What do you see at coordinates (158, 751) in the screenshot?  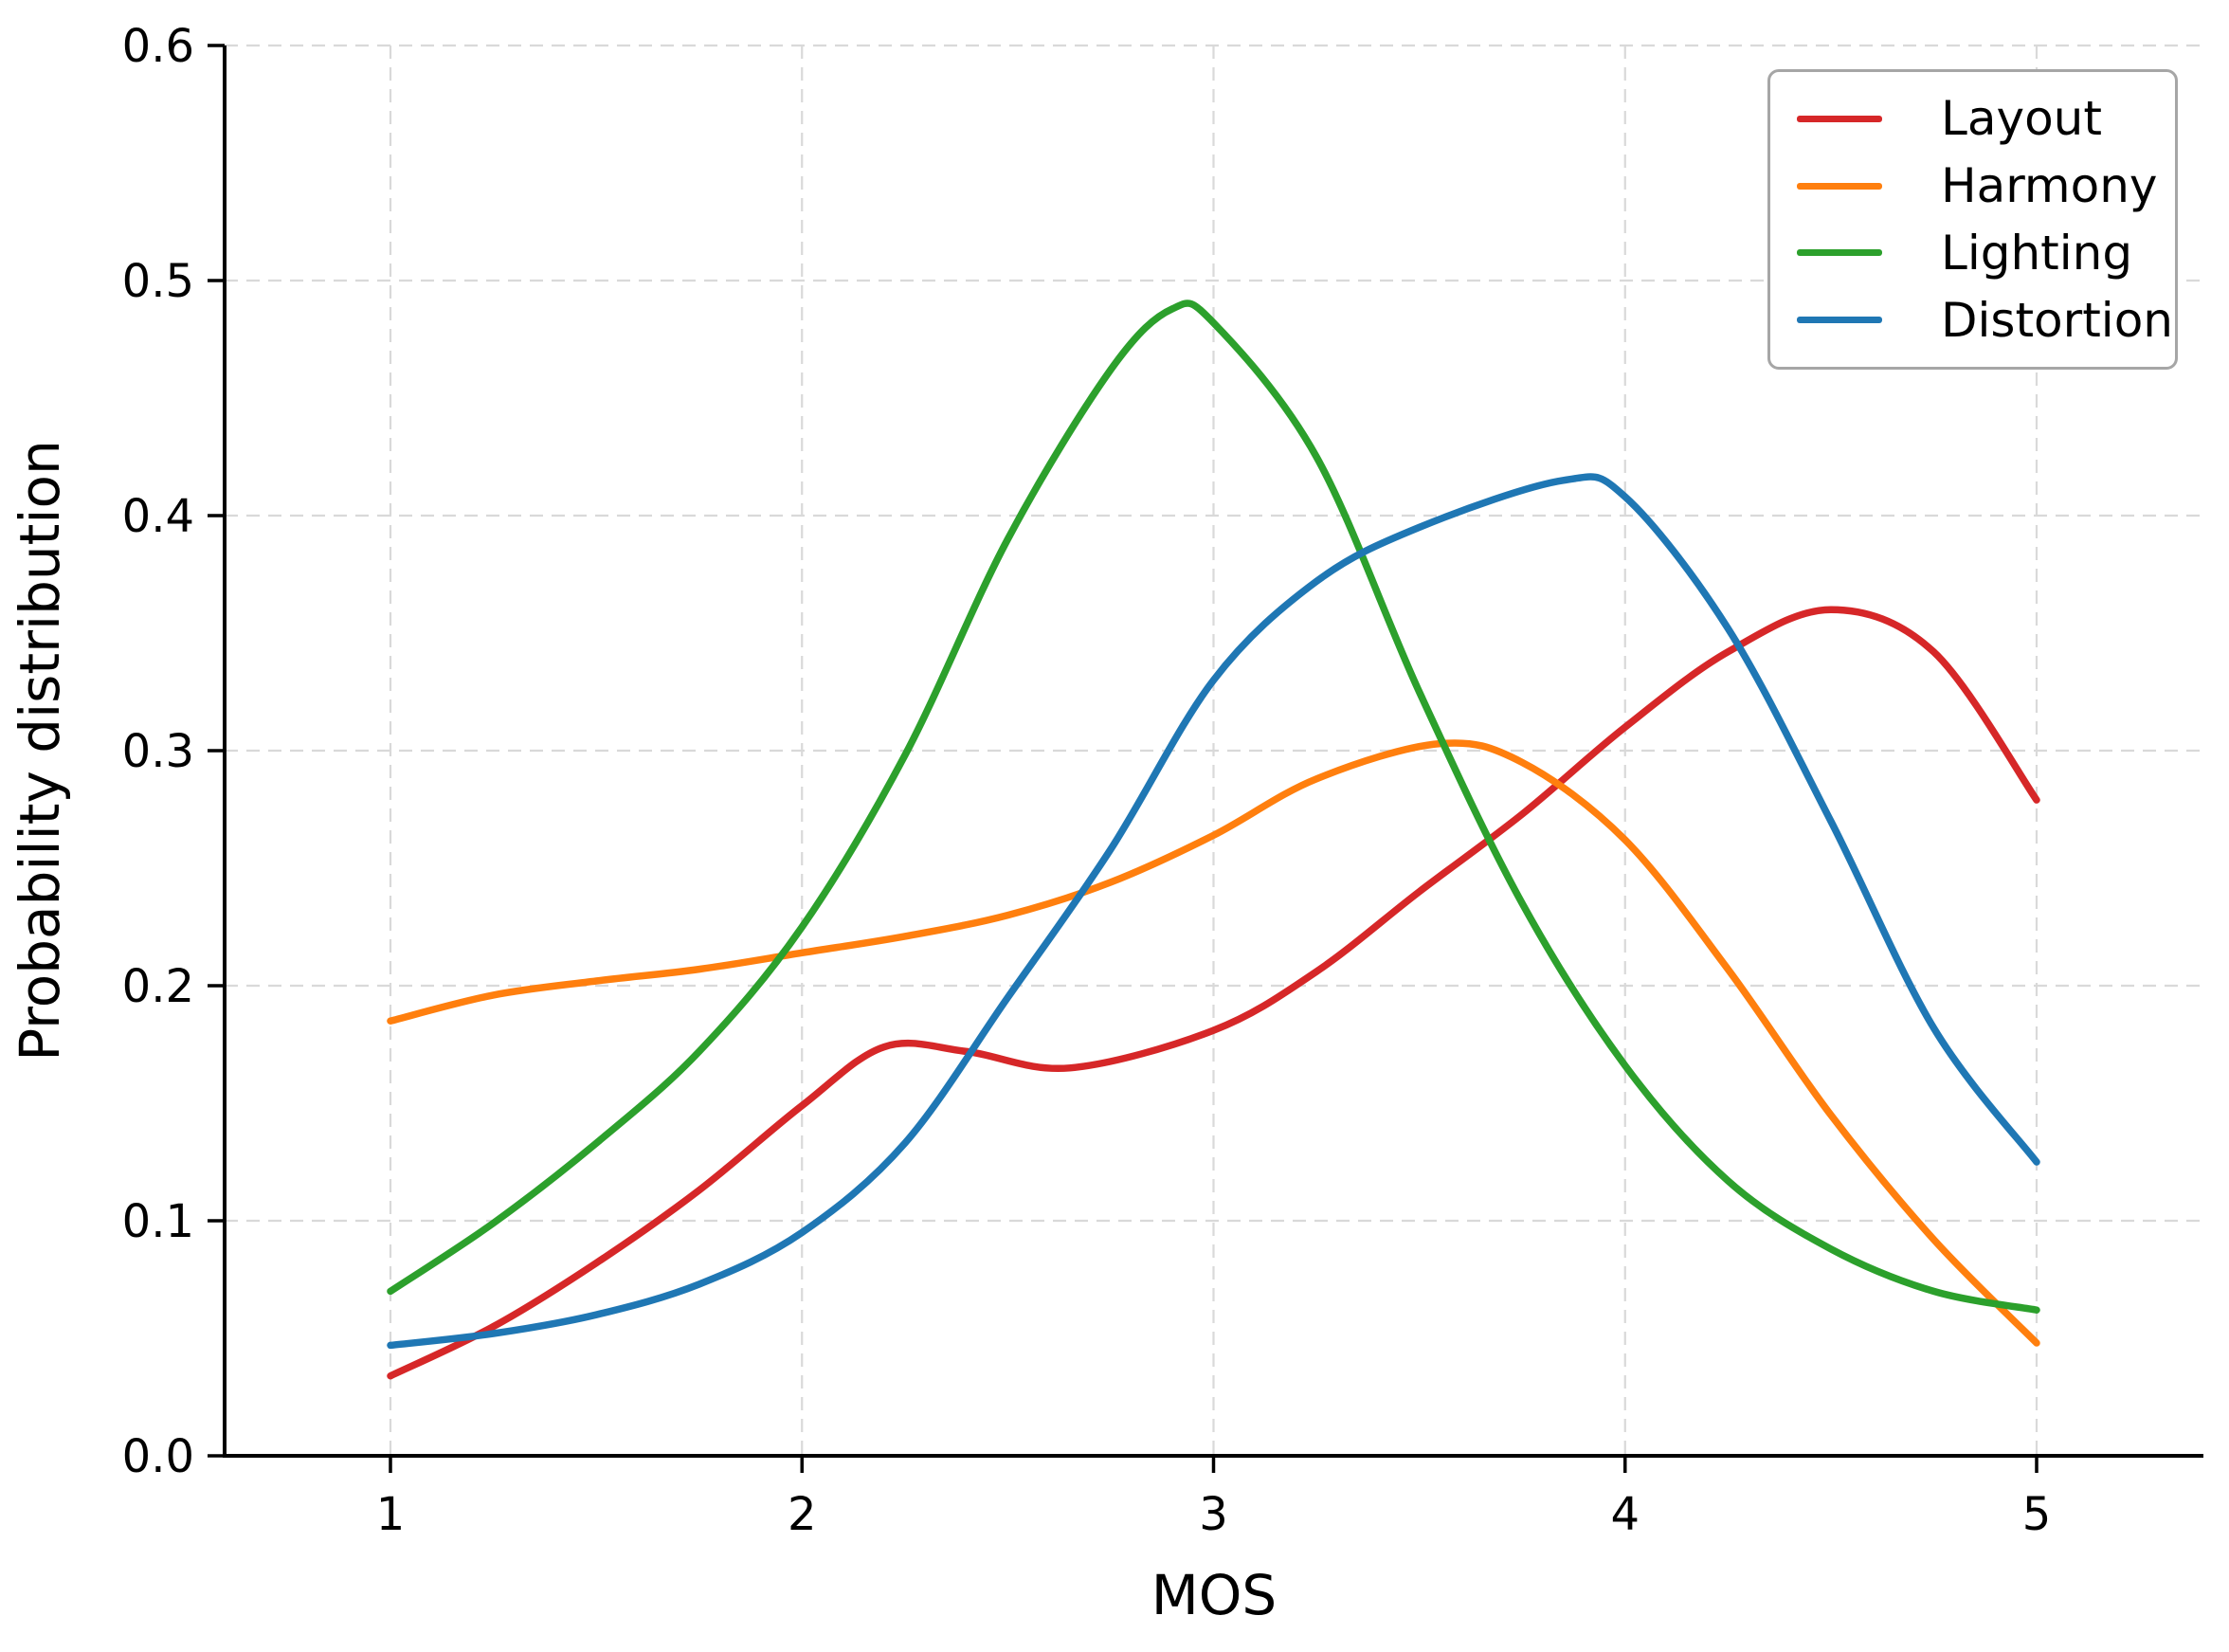 I see `y-tick-label: 0.3` at bounding box center [158, 751].